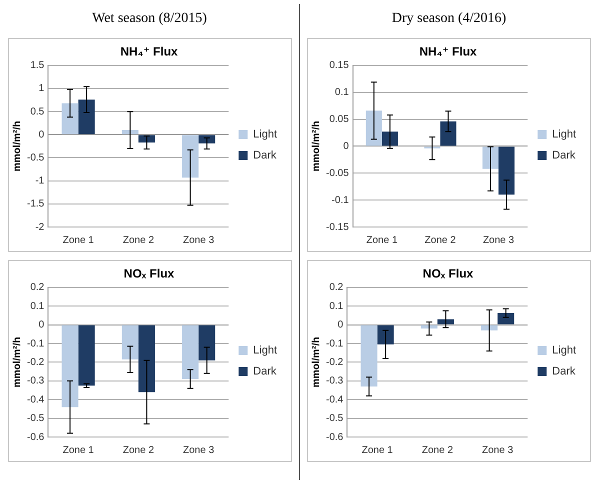 Image resolution: width=599 pixels, height=484 pixels. I want to click on y-tick-label: 0.05, so click(339, 120).